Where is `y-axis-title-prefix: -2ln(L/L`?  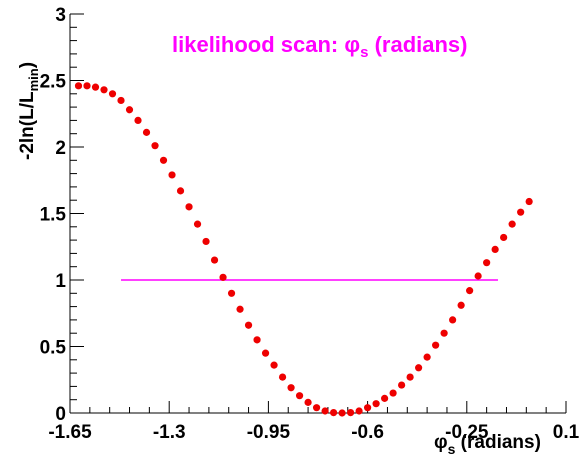 y-axis-title-prefix: -2ln(L/L is located at coordinates (27, 125).